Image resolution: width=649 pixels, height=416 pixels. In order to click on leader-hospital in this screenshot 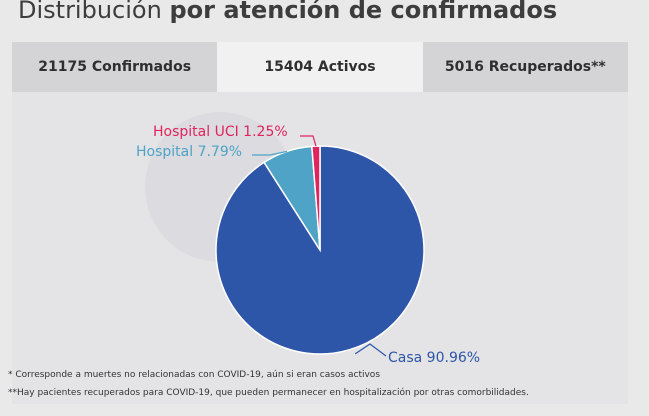, I will do `click(270, 153)`.